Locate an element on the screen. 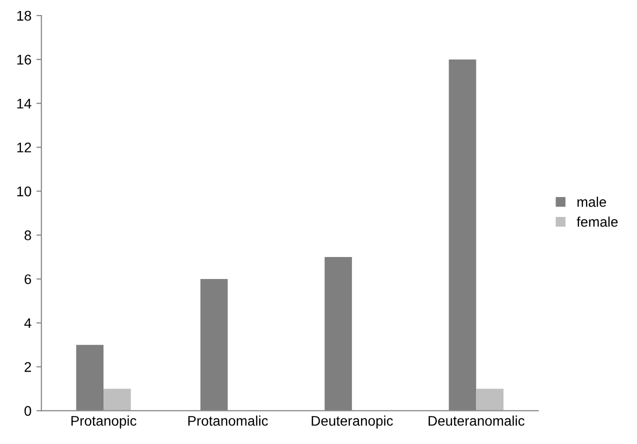  x-tick-label: Deuteranomalic is located at coordinates (476, 421).